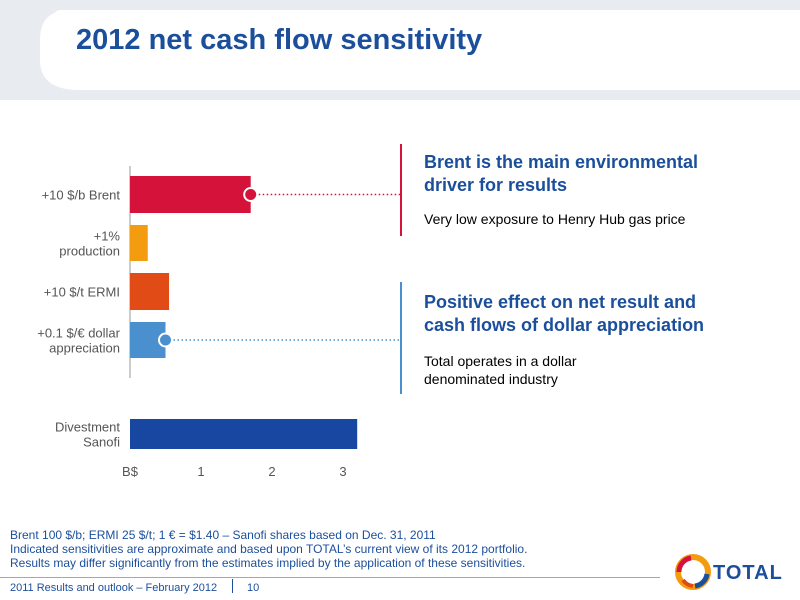  I want to click on total-logo: TOTAL, so click(733, 572).